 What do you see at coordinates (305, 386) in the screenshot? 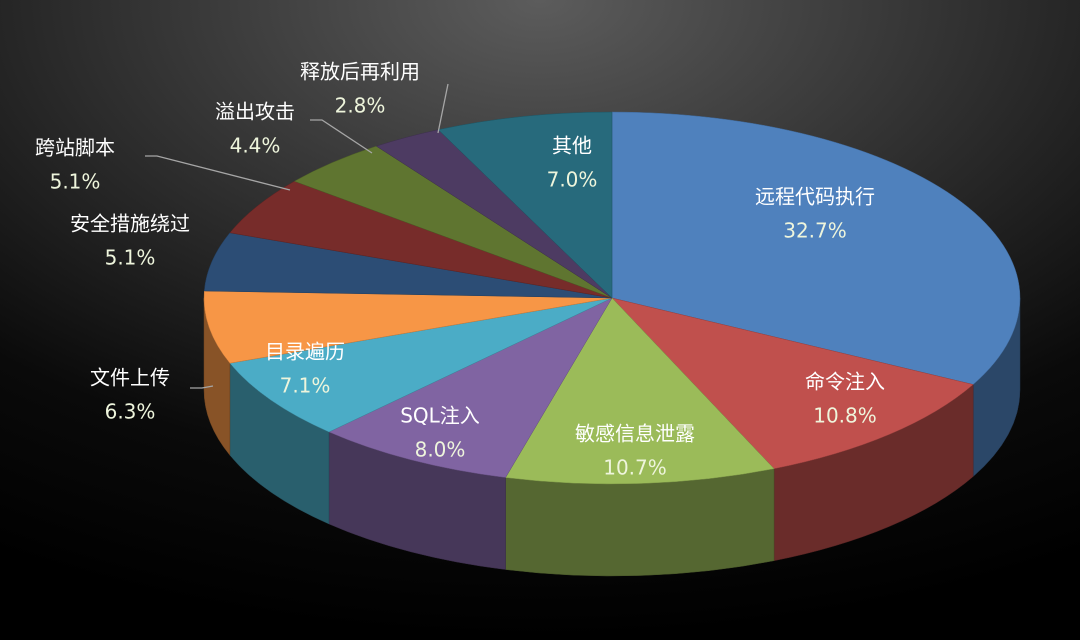
I see `value-label: 7.1%` at bounding box center [305, 386].